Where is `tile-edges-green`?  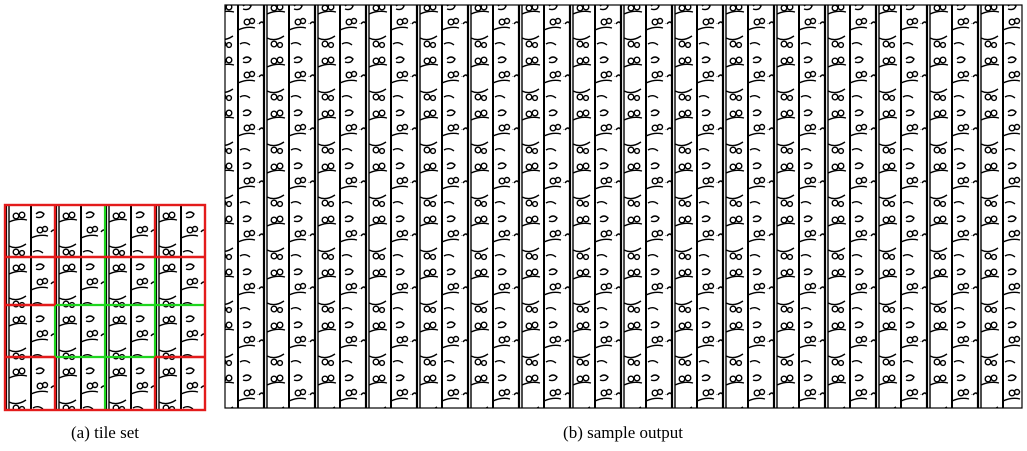 tile-edges-green is located at coordinates (129, 307).